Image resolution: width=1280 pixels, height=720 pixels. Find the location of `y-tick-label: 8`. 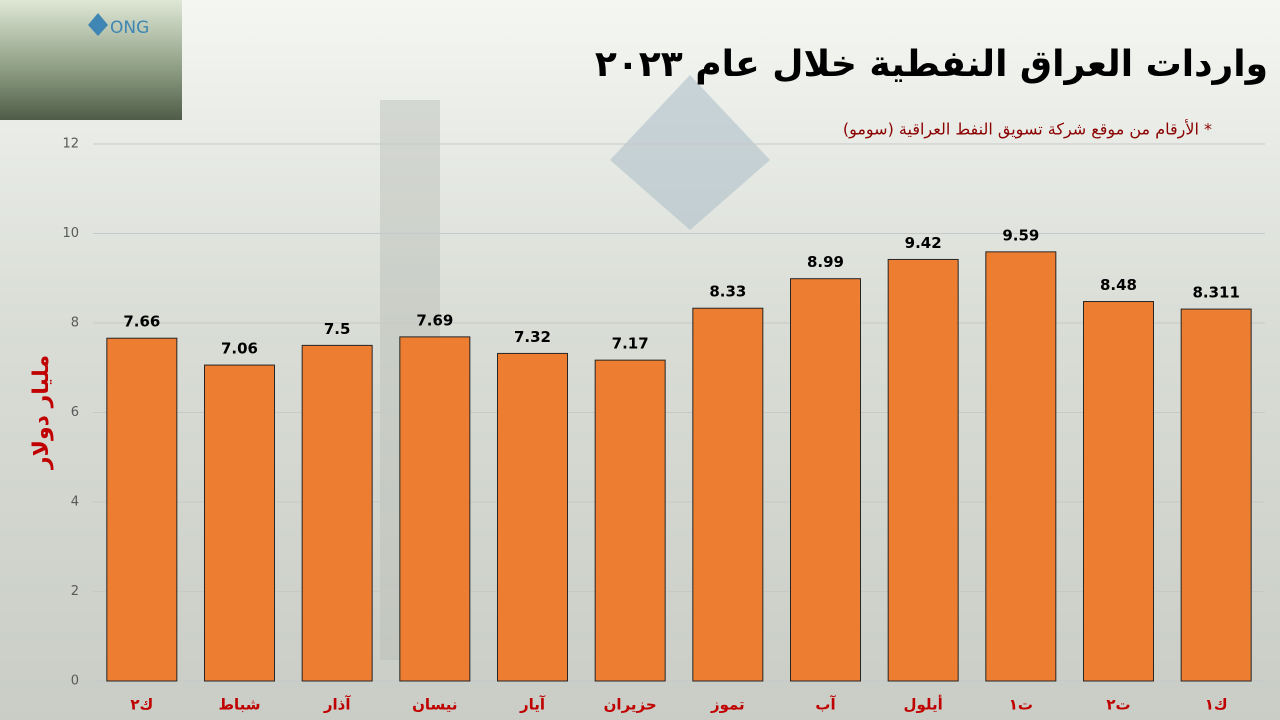

y-tick-label: 8 is located at coordinates (75, 323).